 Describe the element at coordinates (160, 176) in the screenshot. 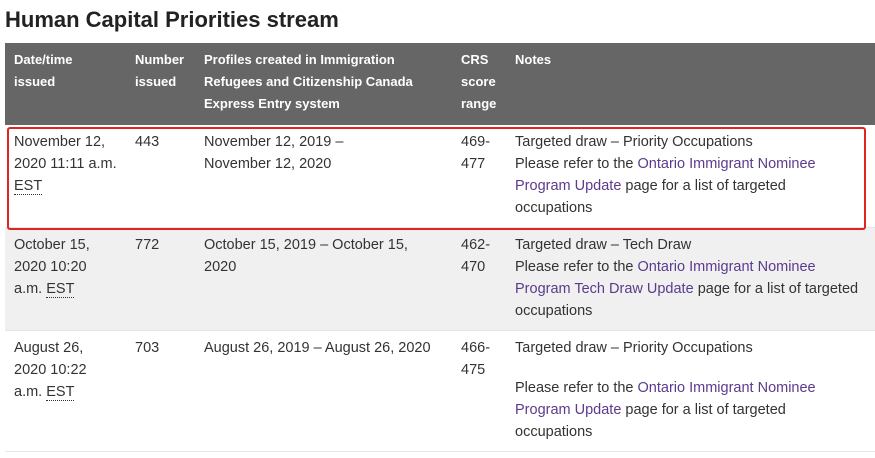

I see `number-cell: 443` at that location.